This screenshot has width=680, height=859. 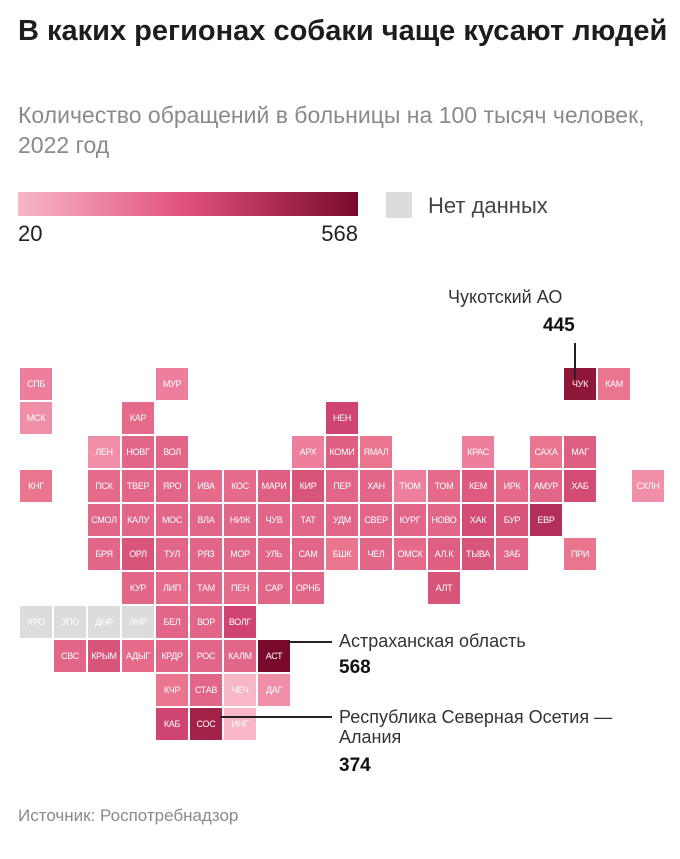 I want to click on region-tile-яро: ЯРО, so click(x=172, y=486).